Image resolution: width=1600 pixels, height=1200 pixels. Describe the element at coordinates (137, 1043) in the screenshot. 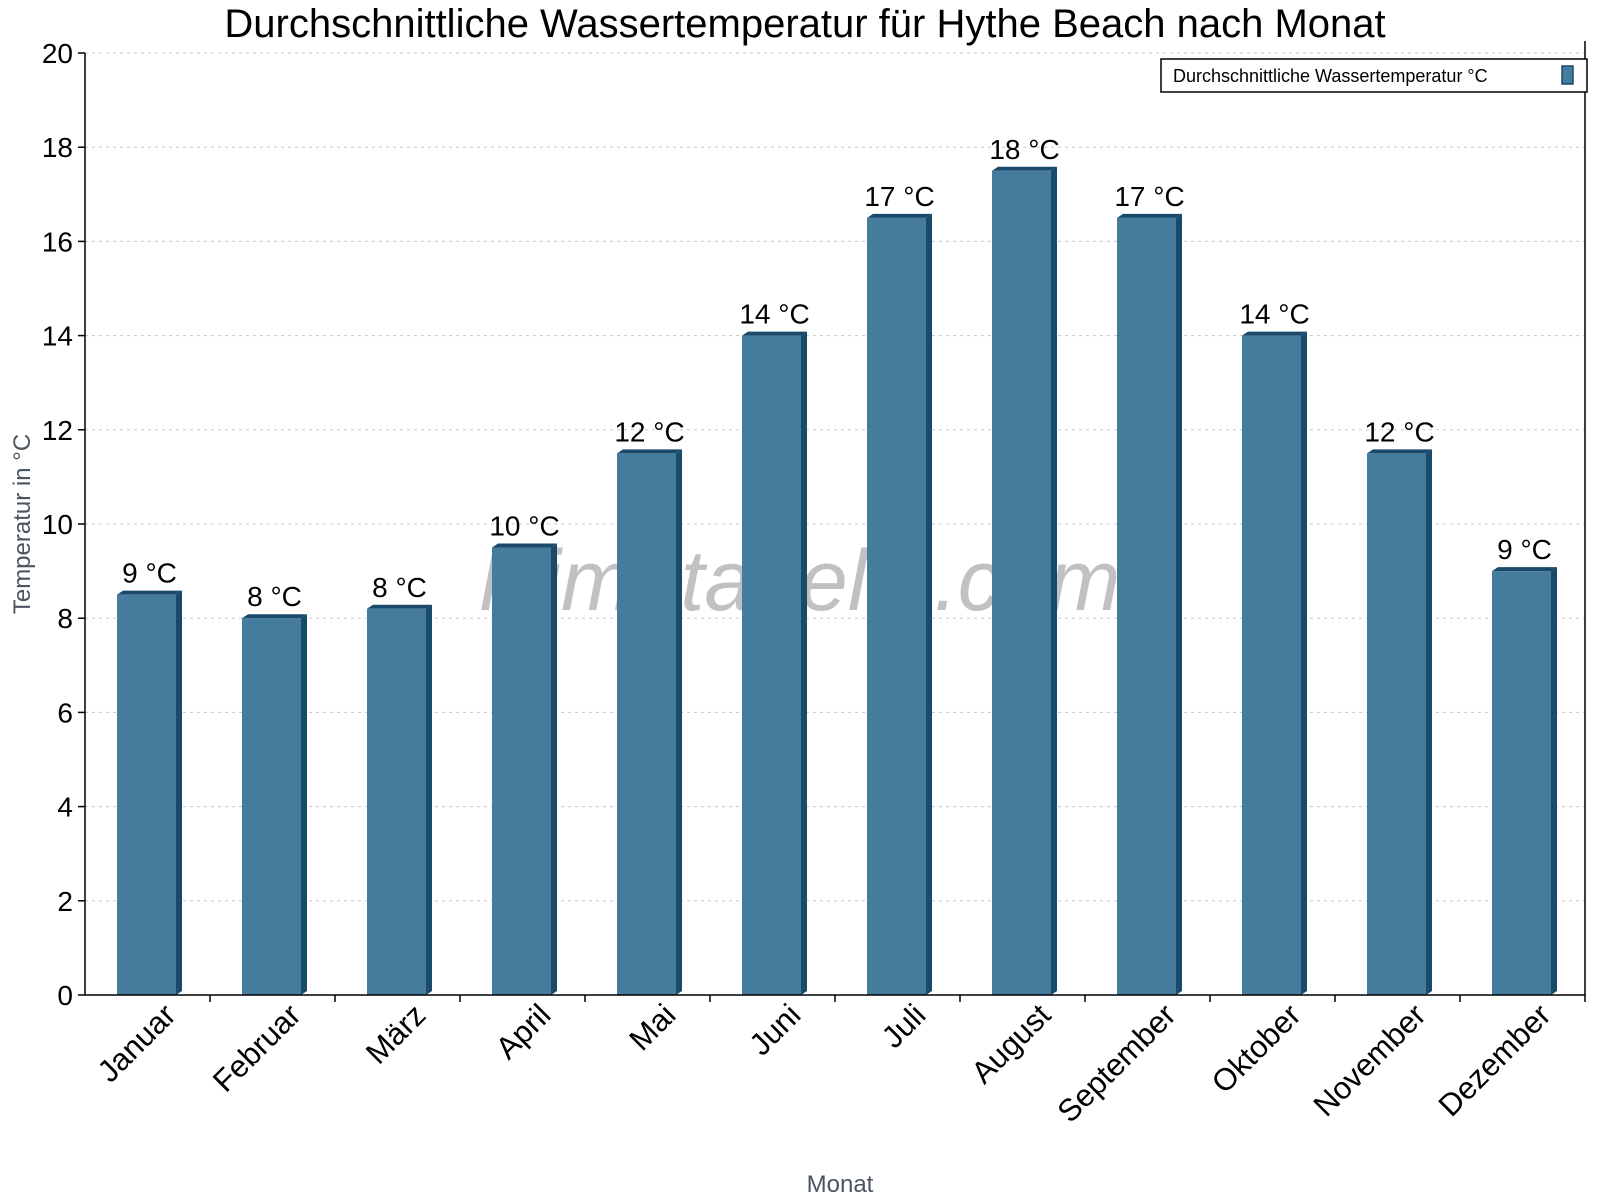

I see `x-tick-label: Januar` at that location.